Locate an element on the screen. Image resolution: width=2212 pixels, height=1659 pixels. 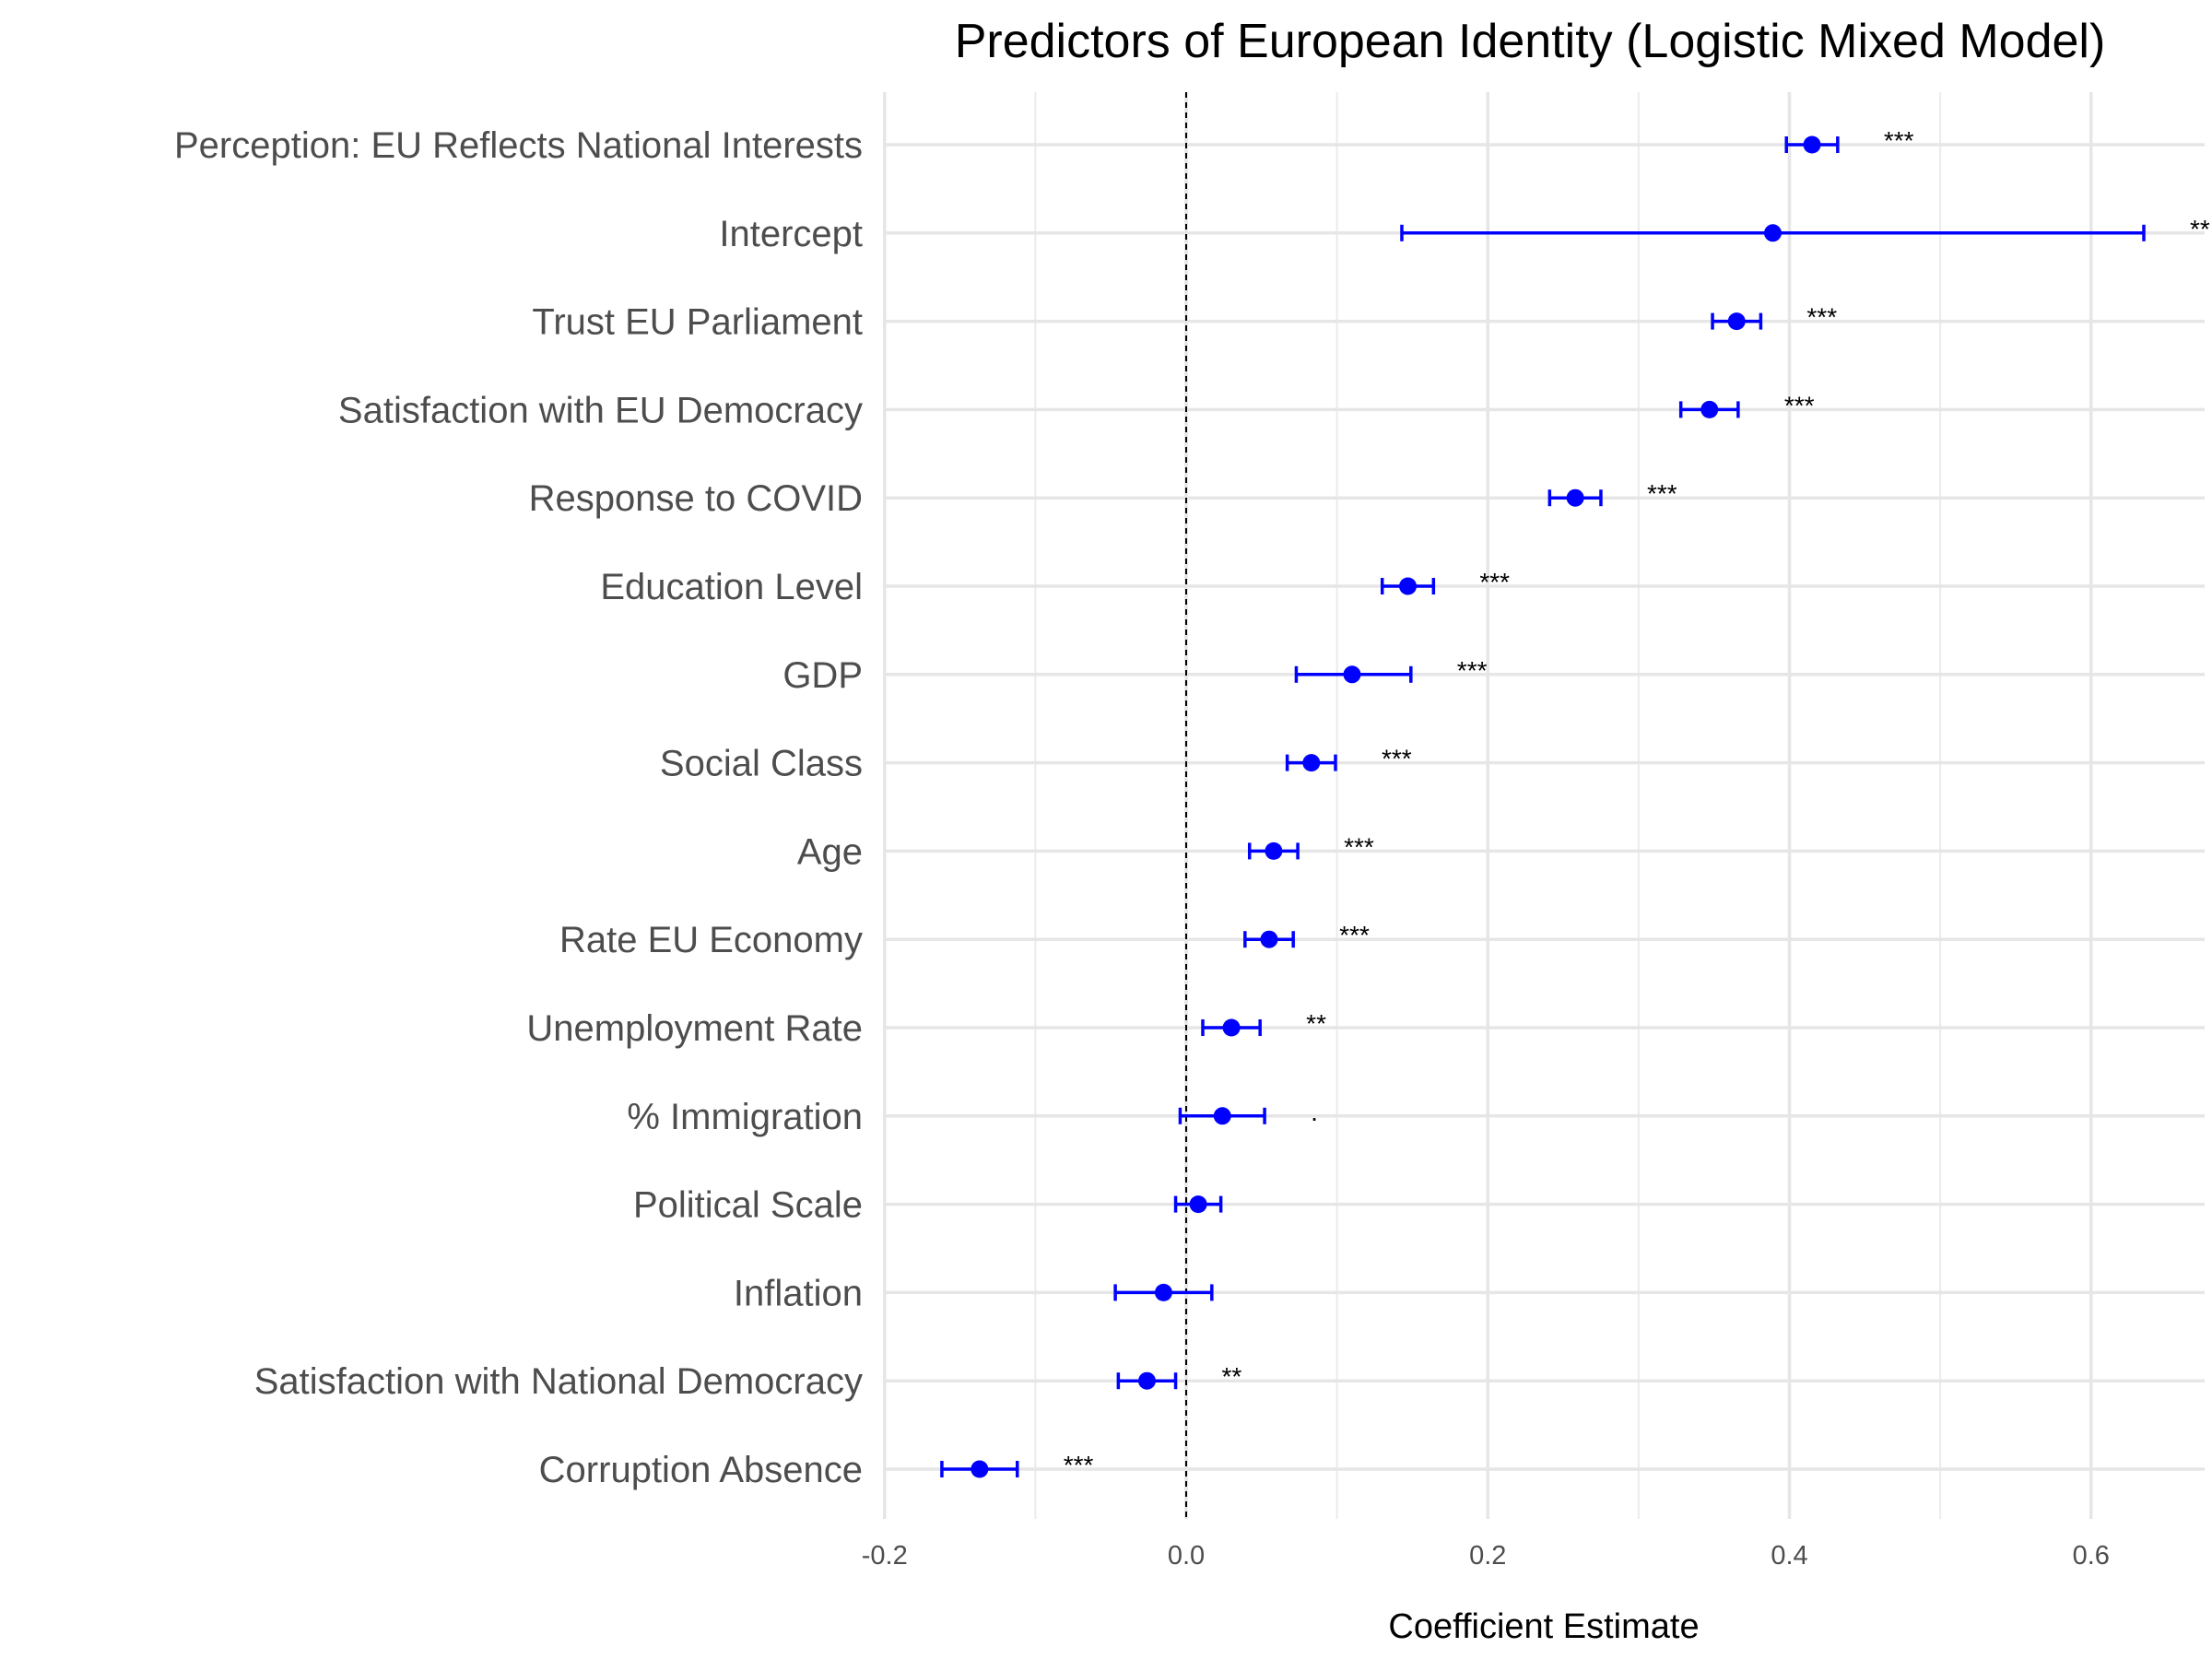
y-tick-label: Political Scale is located at coordinates (748, 1205).